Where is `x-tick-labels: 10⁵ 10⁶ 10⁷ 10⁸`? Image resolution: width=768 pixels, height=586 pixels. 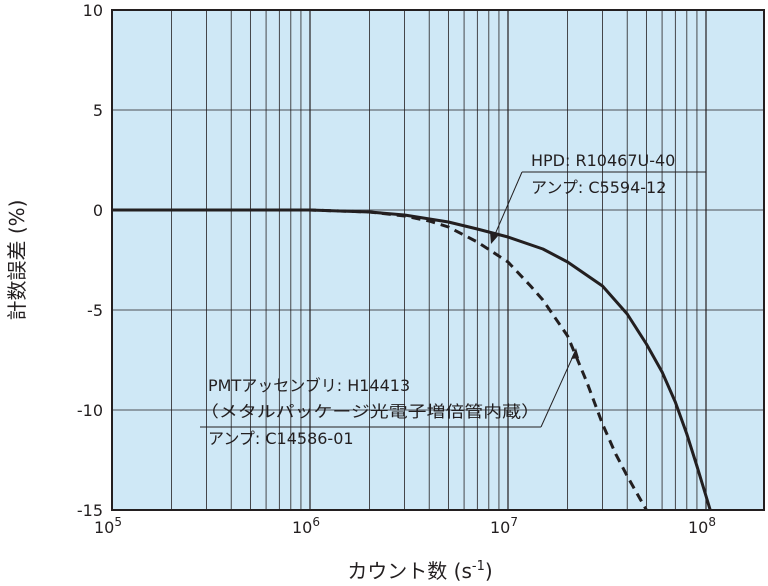 x-tick-labels: 10⁵ 10⁶ 10⁷ 10⁸ is located at coordinates (405, 526).